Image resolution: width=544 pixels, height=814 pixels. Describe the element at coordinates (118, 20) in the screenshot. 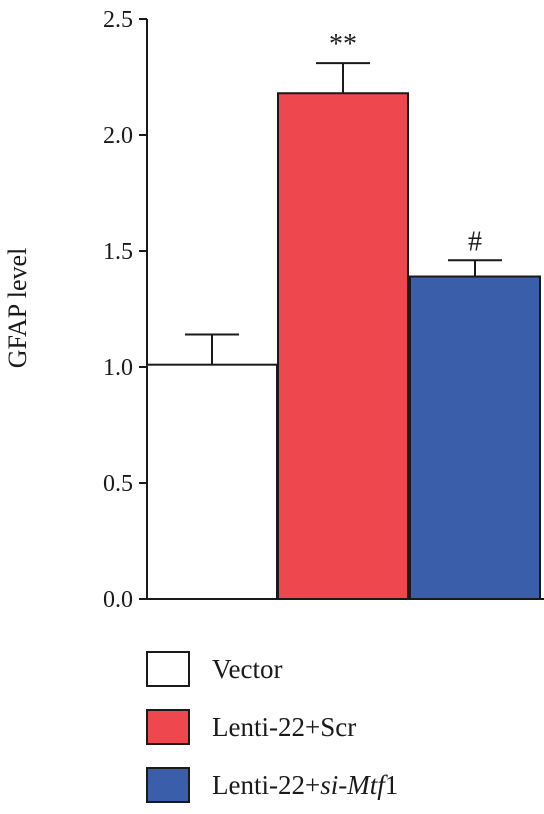

I see `y-tick-label: 2.5` at that location.